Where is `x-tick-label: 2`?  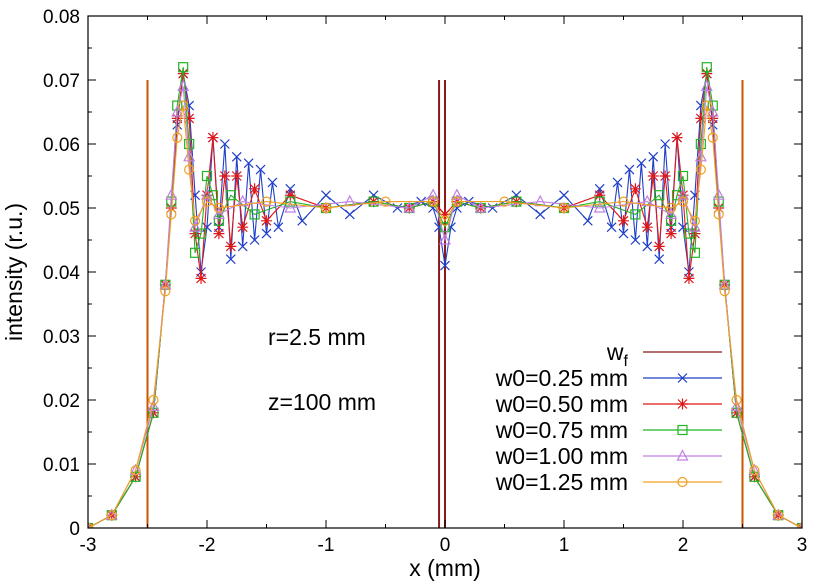 x-tick-label: 2 is located at coordinates (683, 545).